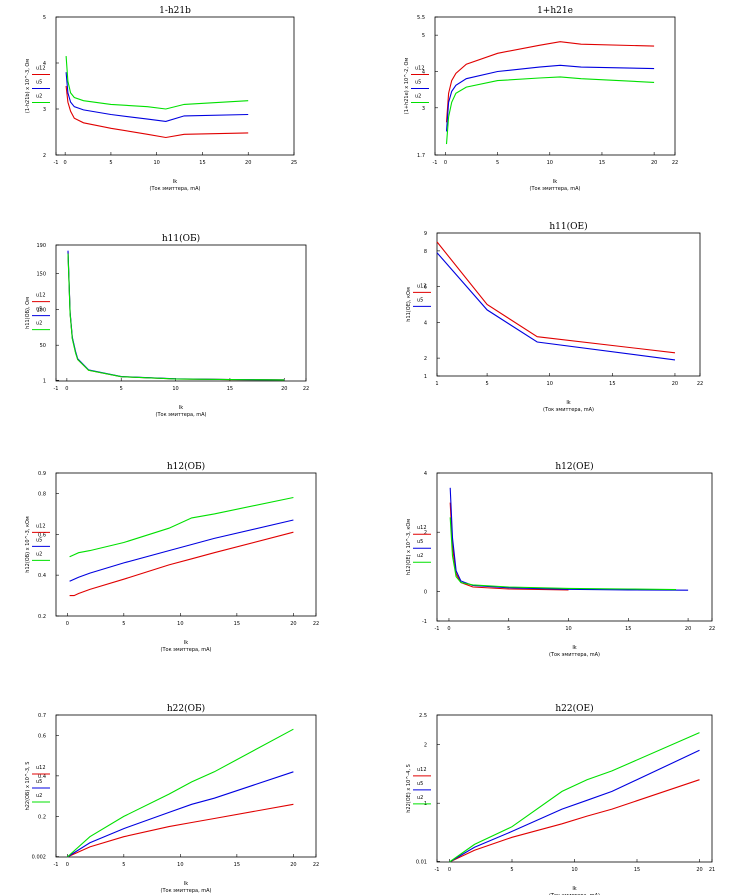  I want to click on chart-title: h12(ОЕ), so click(574, 466).